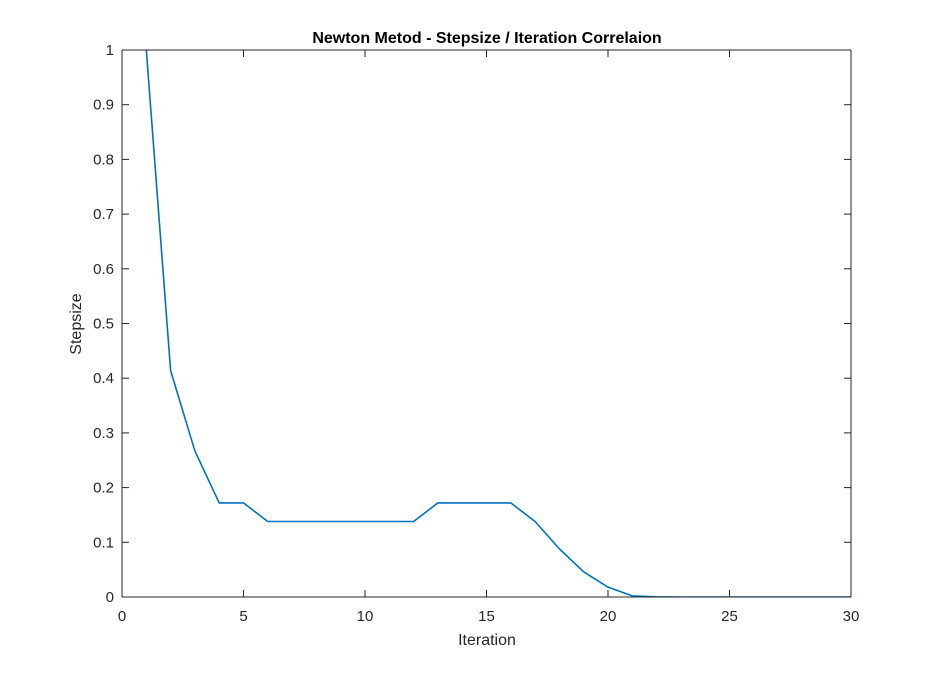 Image resolution: width=942 pixels, height=676 pixels. What do you see at coordinates (110, 50) in the screenshot?
I see `y-tick-label: 1` at bounding box center [110, 50].